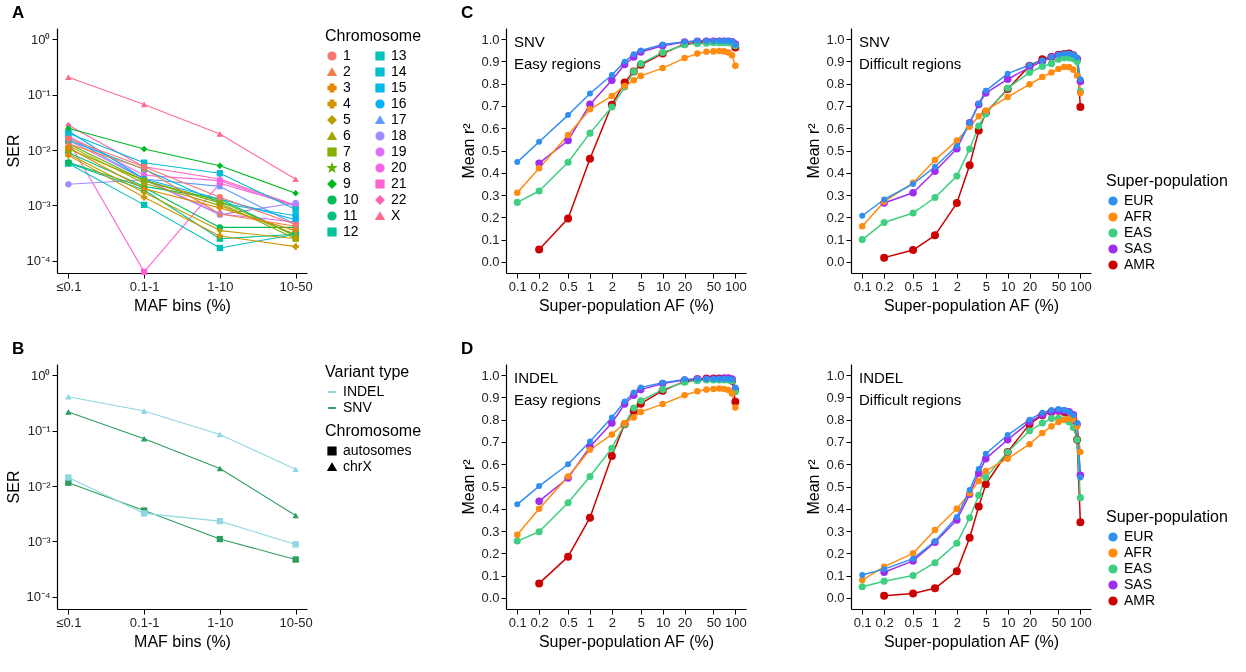  Describe the element at coordinates (350, 215) in the screenshot. I see `legend-label: 11` at that location.